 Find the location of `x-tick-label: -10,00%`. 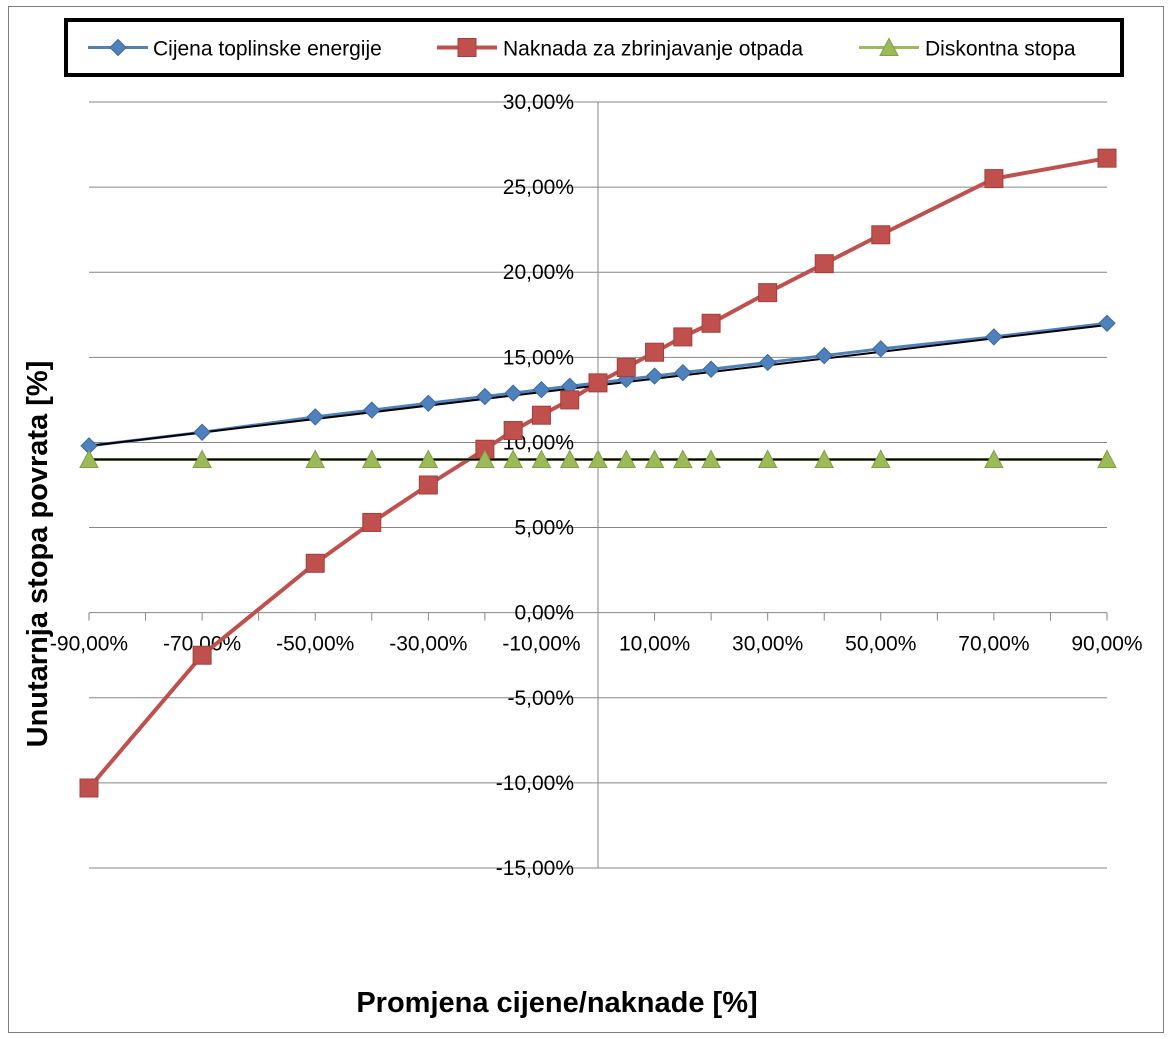

x-tick-label: -10,00% is located at coordinates (541, 644).